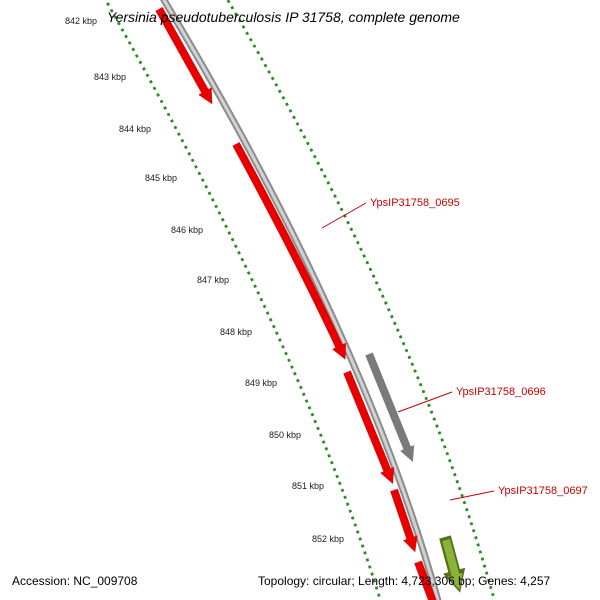 The image size is (600, 600). Describe the element at coordinates (415, 203) in the screenshot. I see `gene-label-0695: YpsIP31758_0695` at that location.